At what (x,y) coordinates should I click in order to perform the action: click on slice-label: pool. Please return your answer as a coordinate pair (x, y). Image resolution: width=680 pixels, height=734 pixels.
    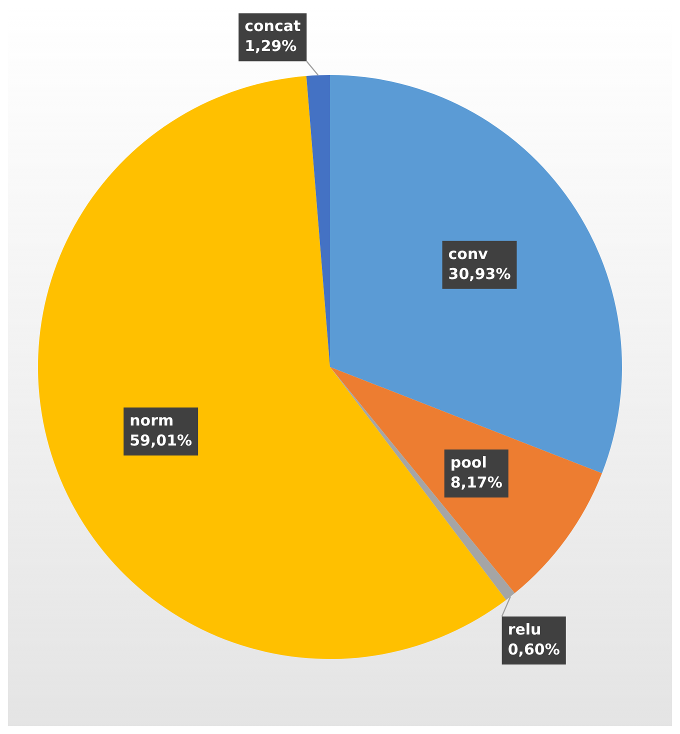
    Looking at the image, I should click on (468, 462).